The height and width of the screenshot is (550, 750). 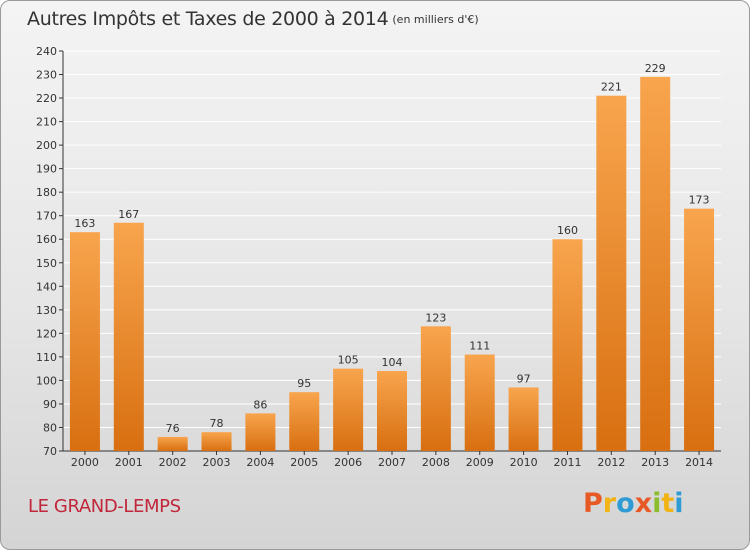 I want to click on y-tick-label: 220, so click(x=46, y=98).